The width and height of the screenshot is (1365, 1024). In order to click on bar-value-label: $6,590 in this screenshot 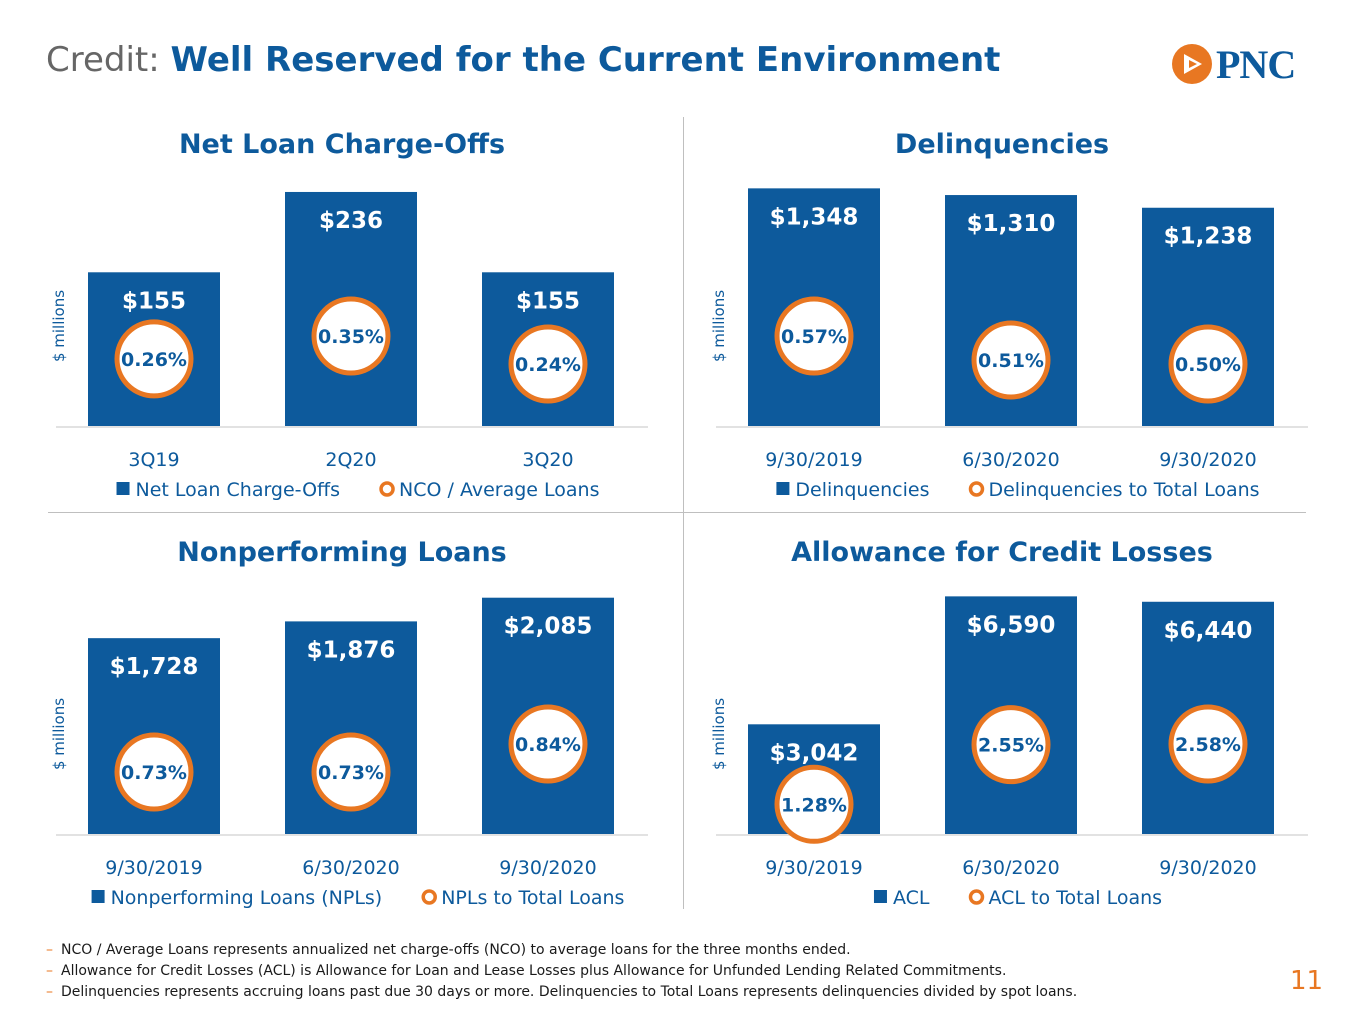, I will do `click(1011, 625)`.